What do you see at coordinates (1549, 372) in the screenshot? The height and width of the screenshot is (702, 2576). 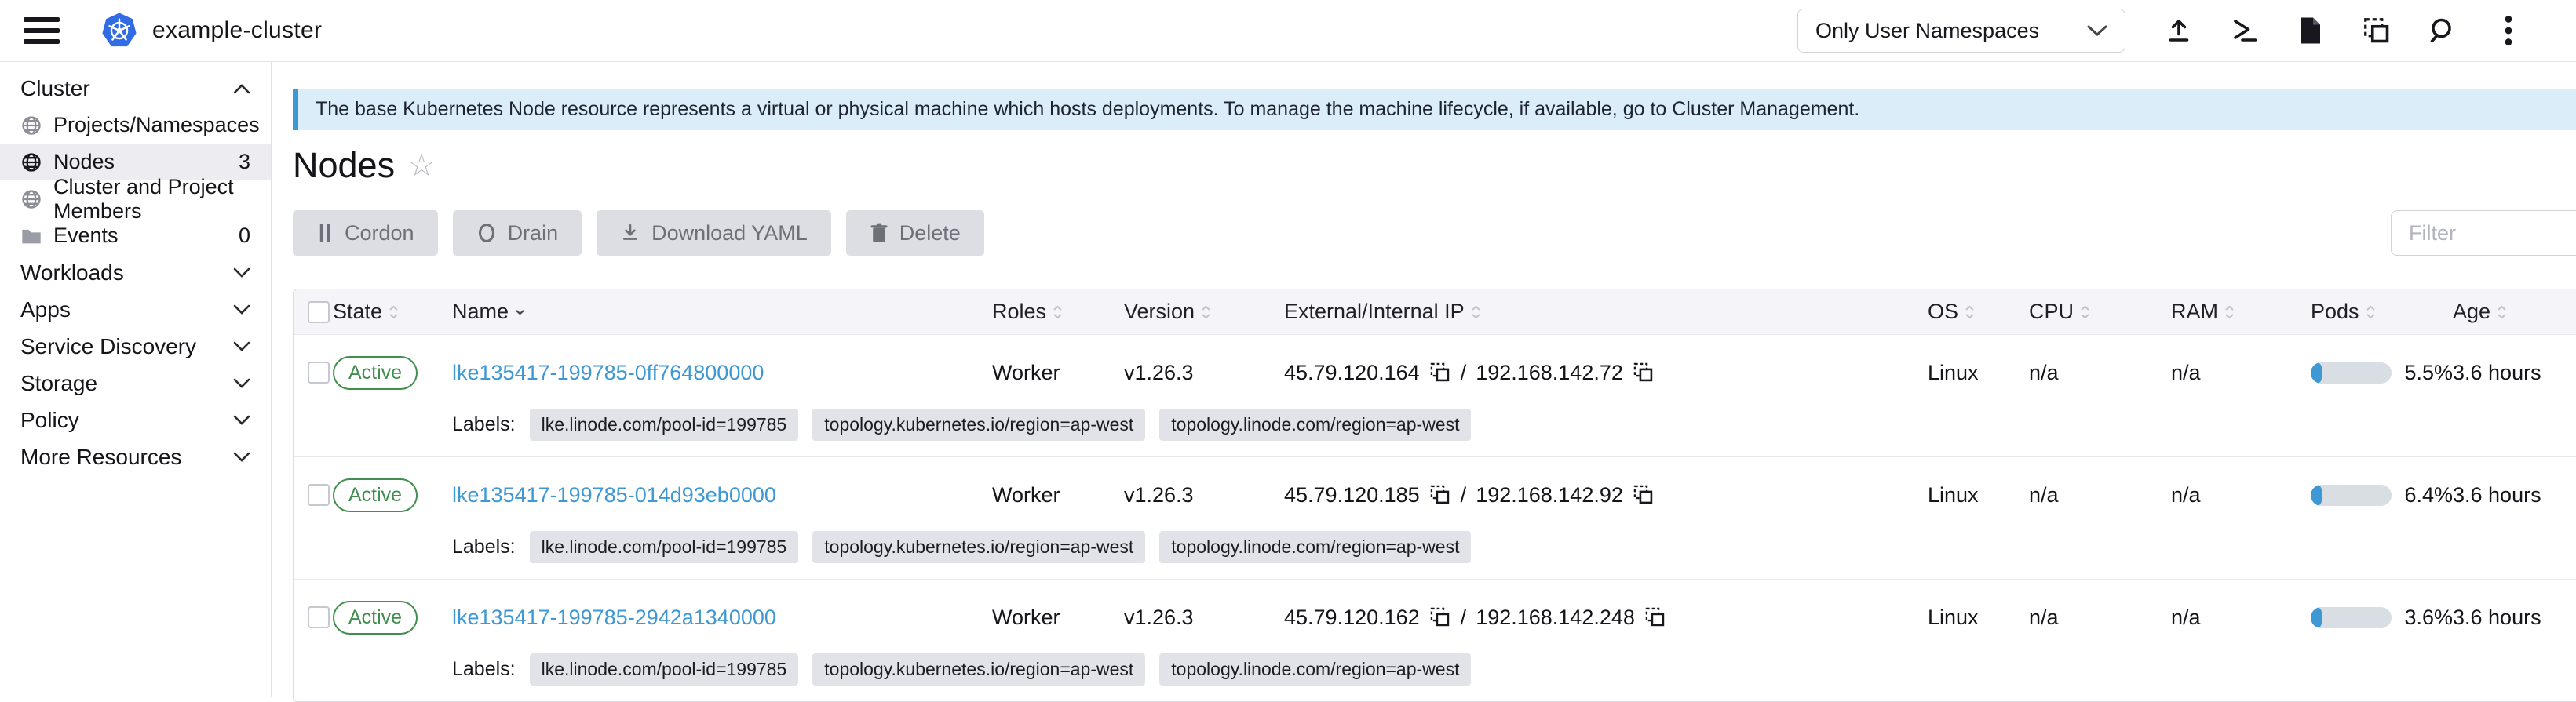 I see `internal-ip: 192.168.142.72` at bounding box center [1549, 372].